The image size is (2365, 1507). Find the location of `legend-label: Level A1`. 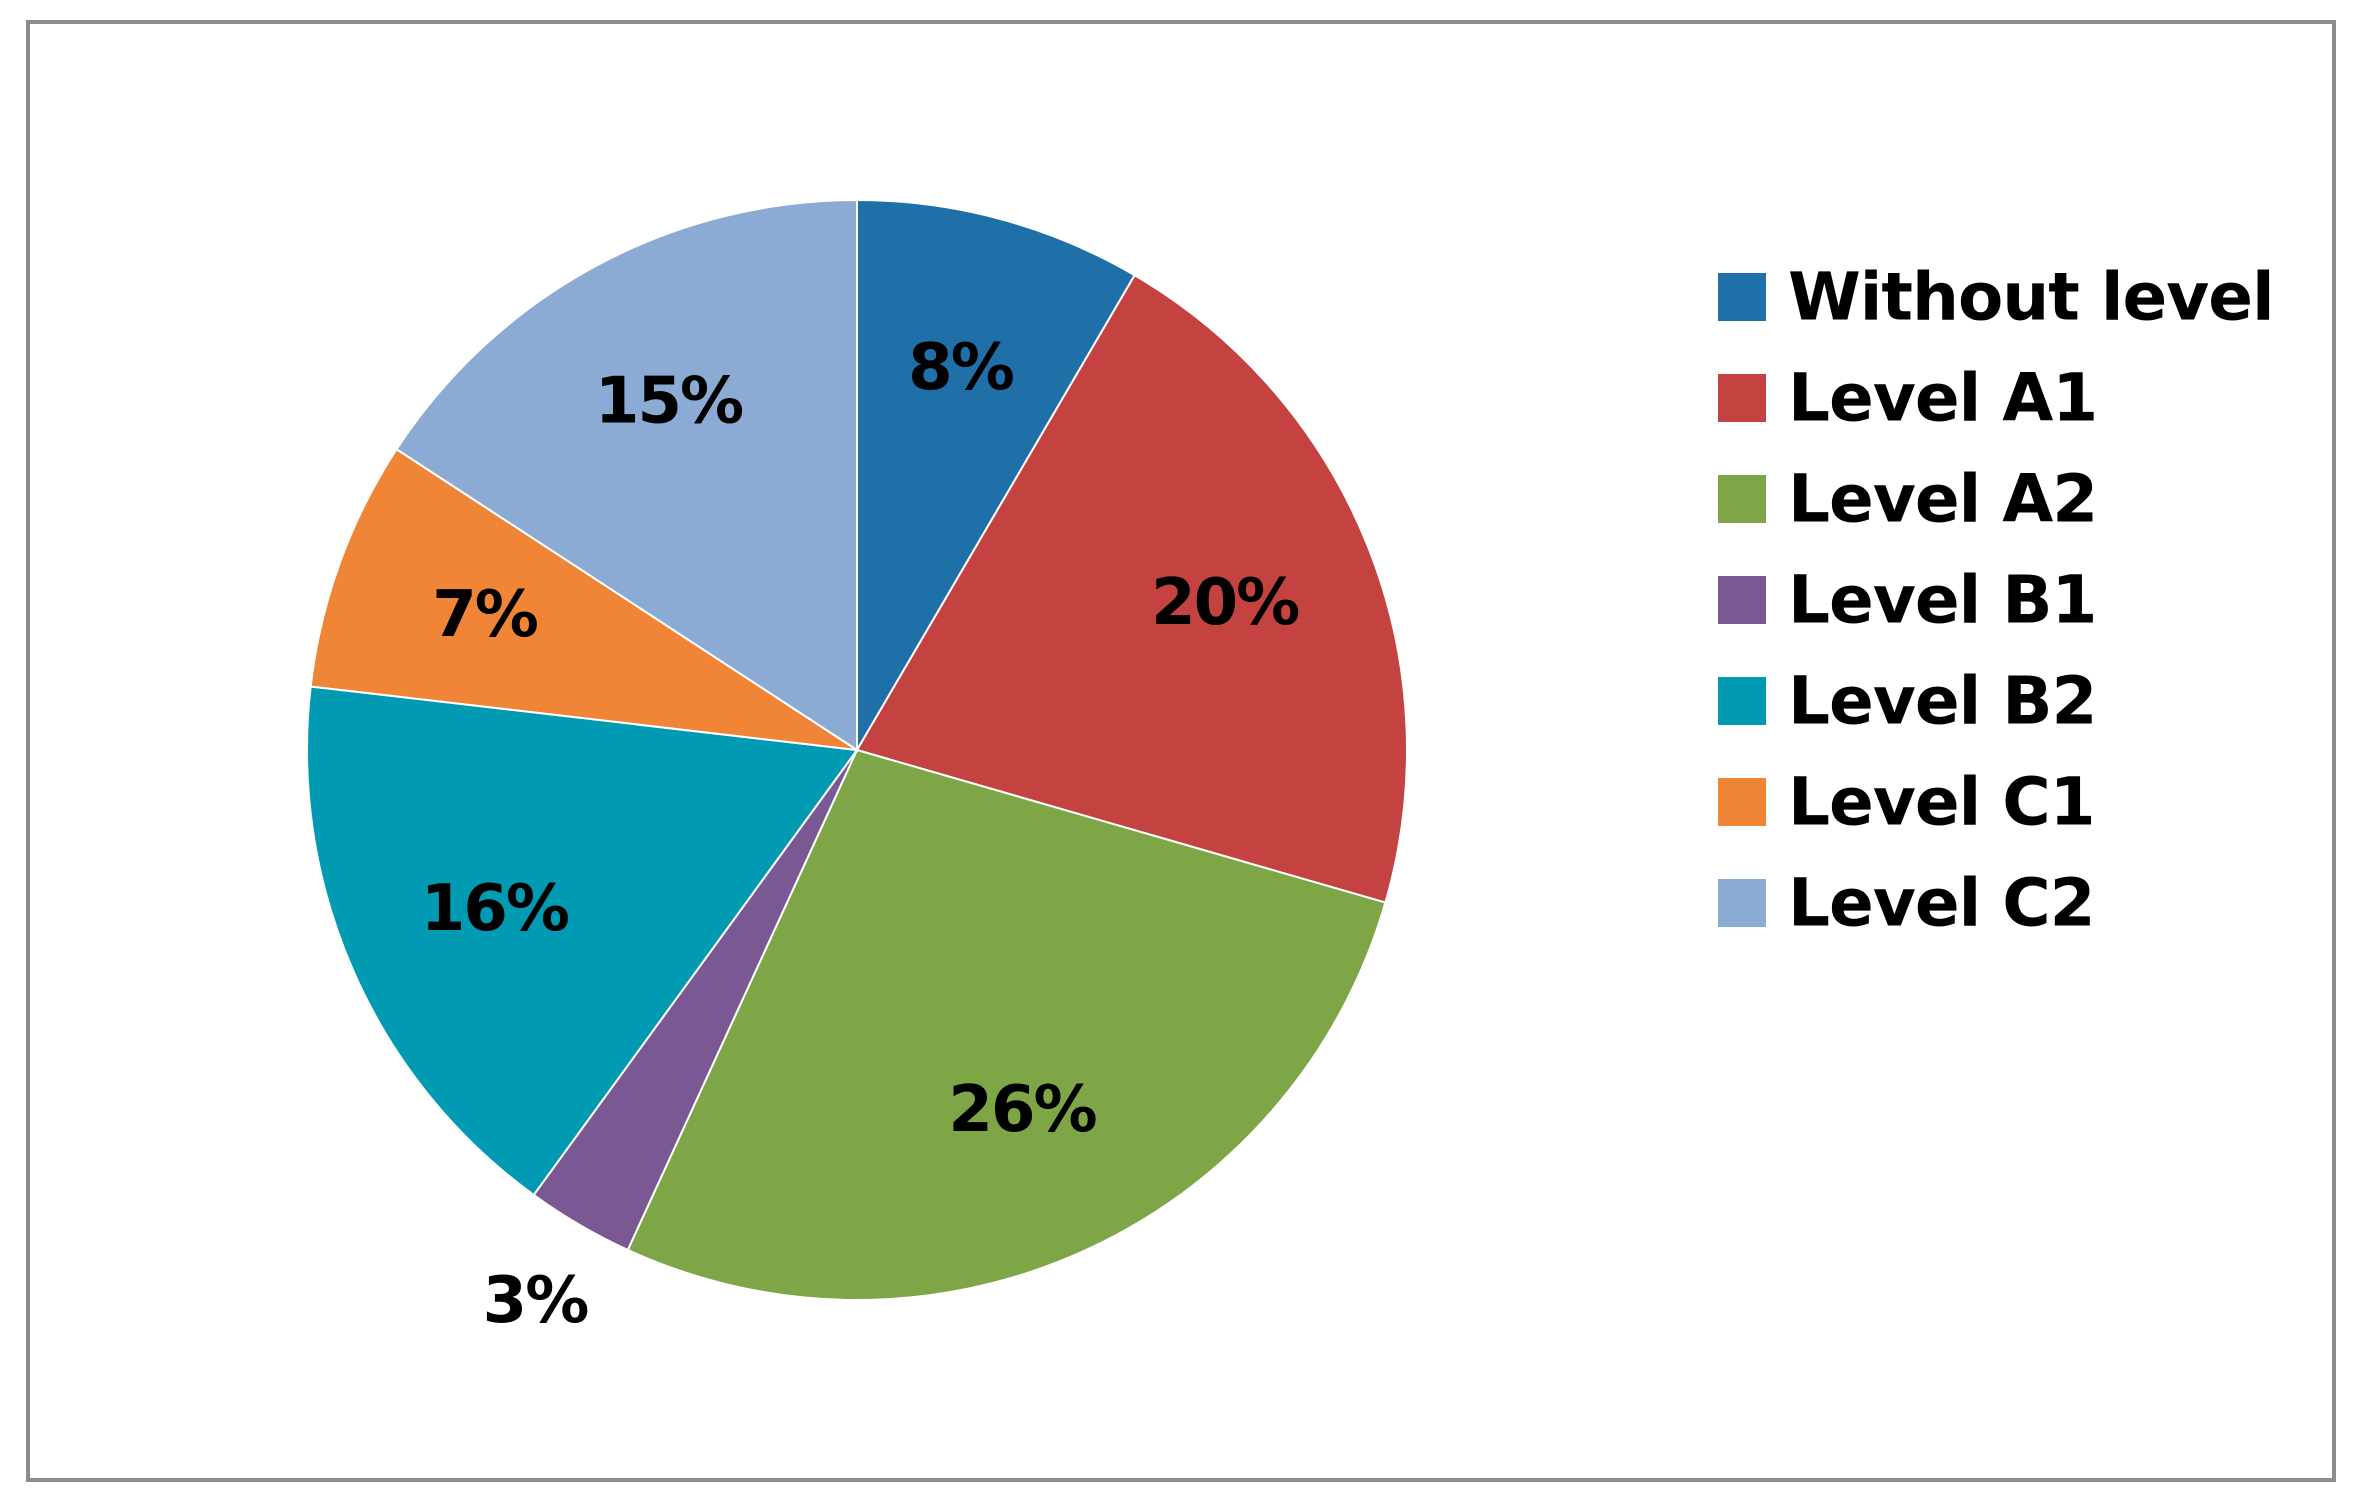

legend-label: Level A1 is located at coordinates (1942, 398).